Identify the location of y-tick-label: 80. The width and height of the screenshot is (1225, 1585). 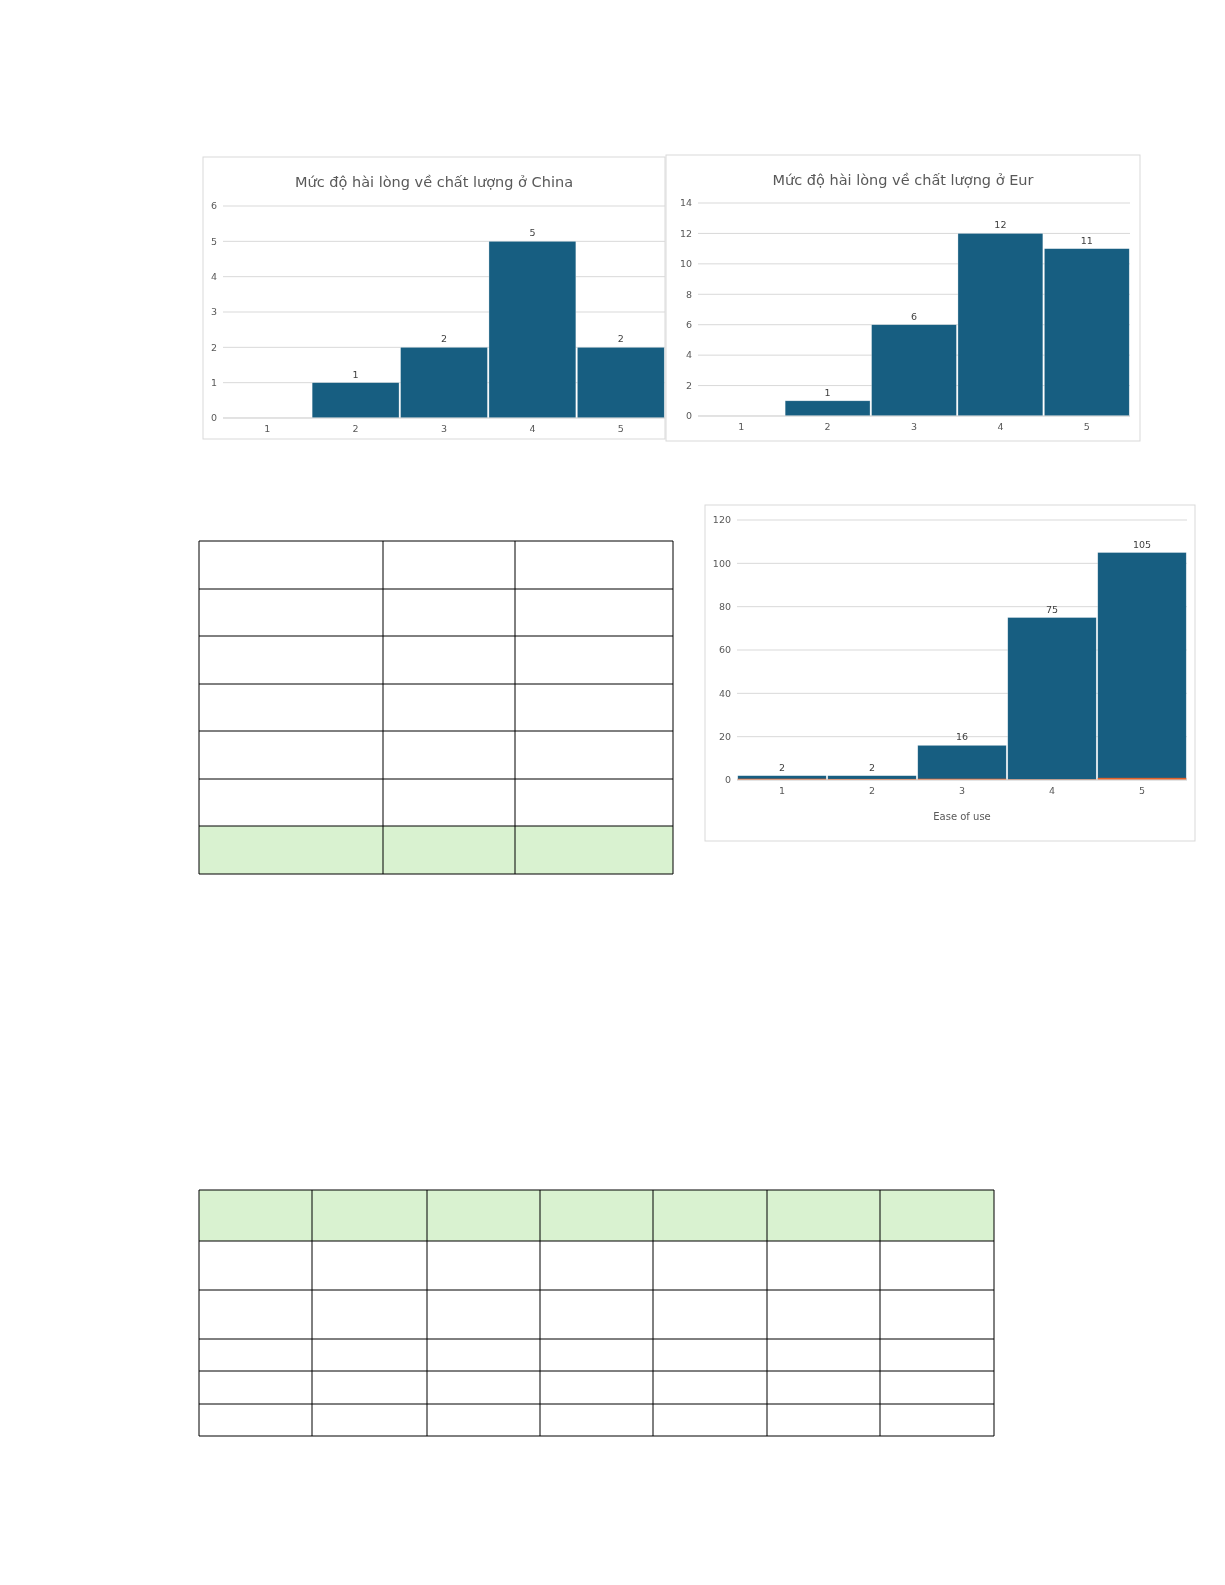
(724, 606).